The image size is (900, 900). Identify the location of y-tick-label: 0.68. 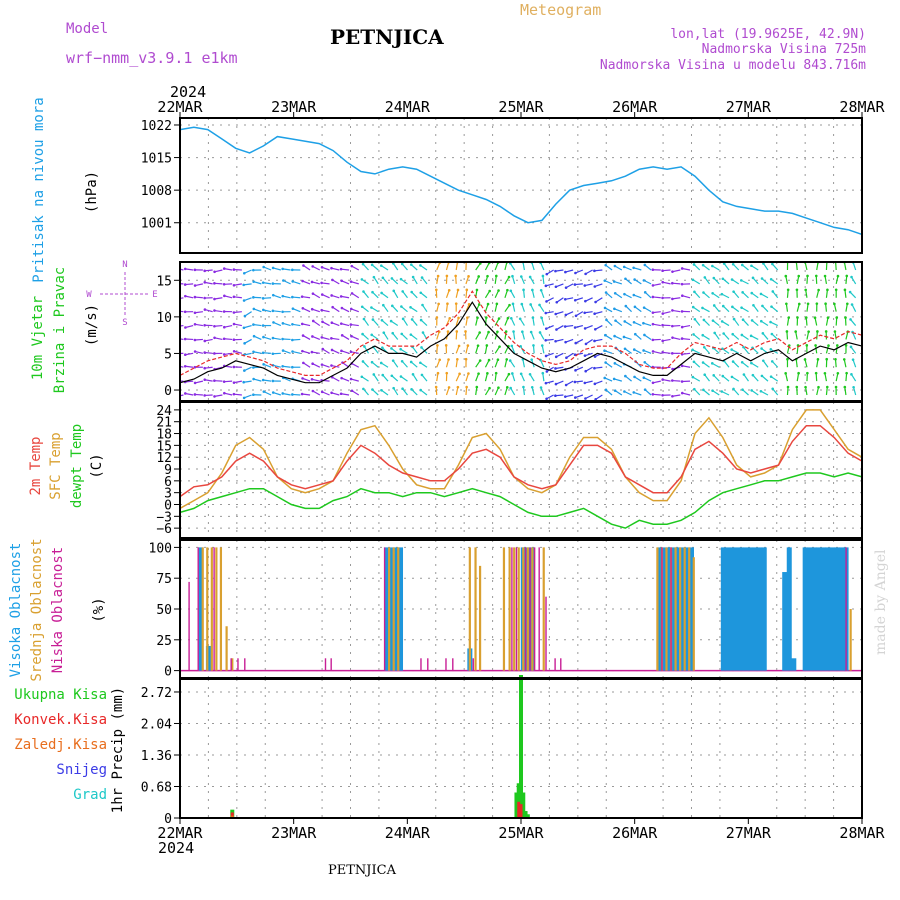
(156, 787).